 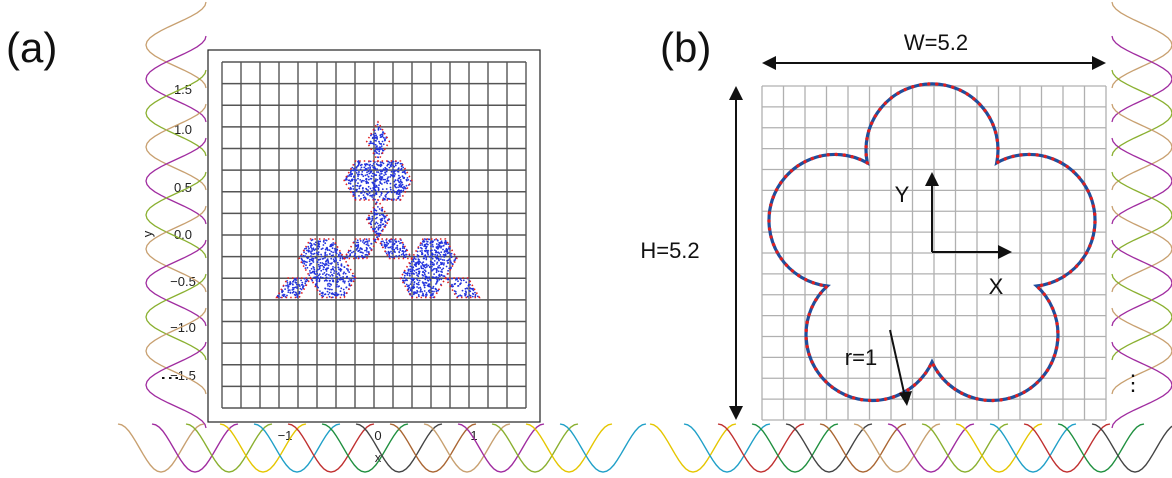 I want to click on basis-curve, so click(x=161, y=448).